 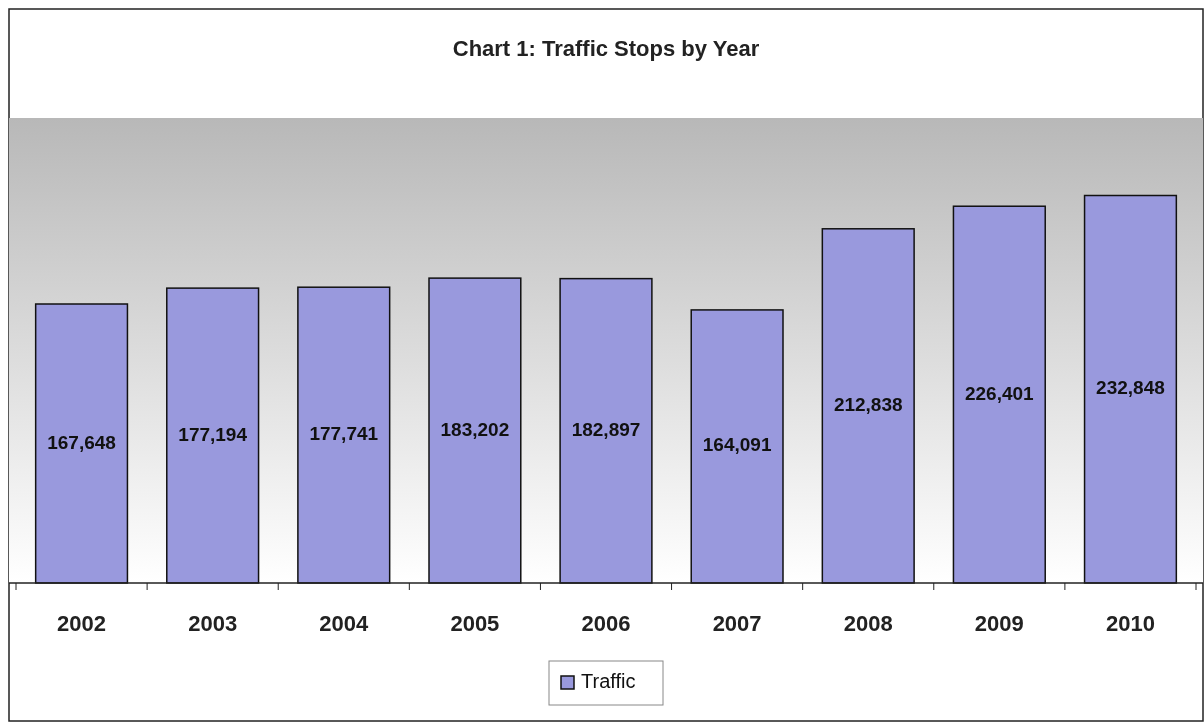 What do you see at coordinates (999, 623) in the screenshot?
I see `x-tick-label: 2009` at bounding box center [999, 623].